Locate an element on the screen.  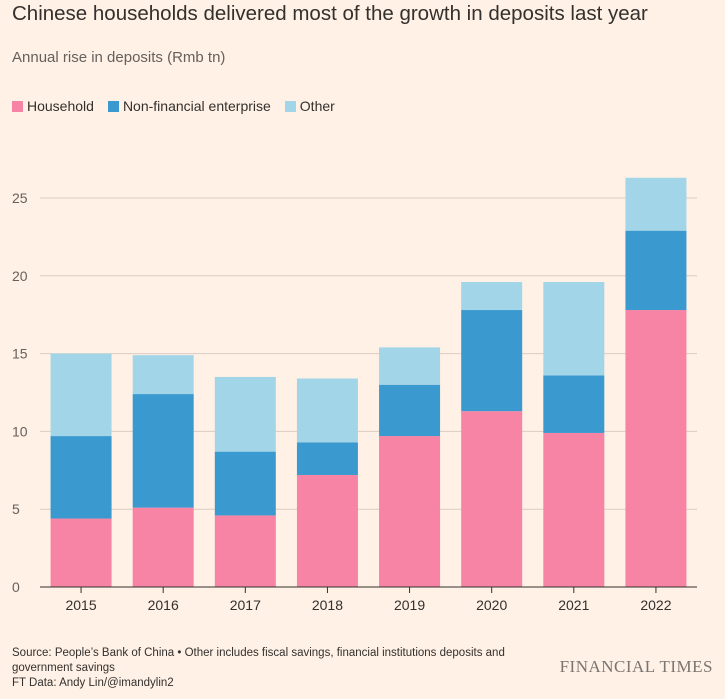
x-tick-label-2018: 2018 is located at coordinates (327, 605).